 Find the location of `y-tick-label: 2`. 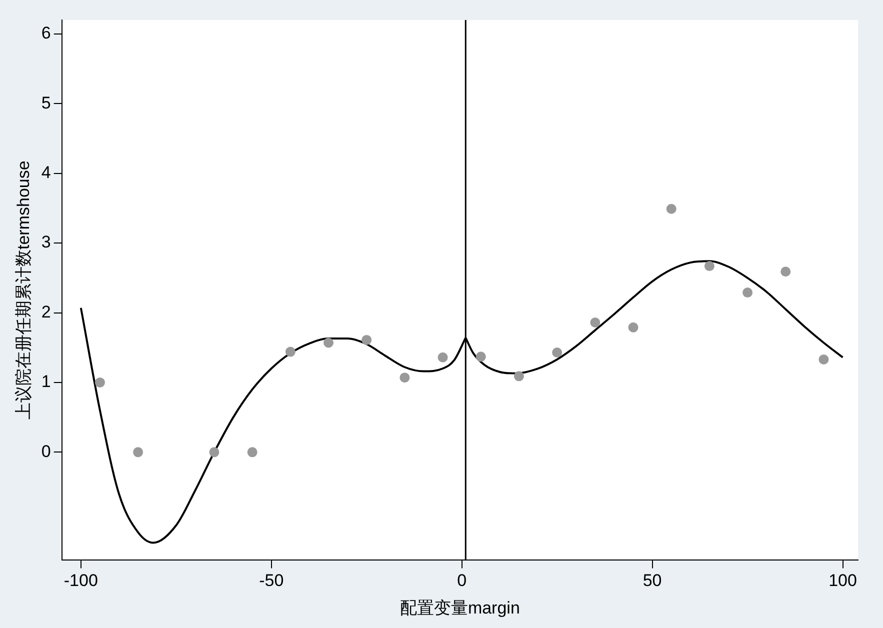

y-tick-label: 2 is located at coordinates (46, 312).